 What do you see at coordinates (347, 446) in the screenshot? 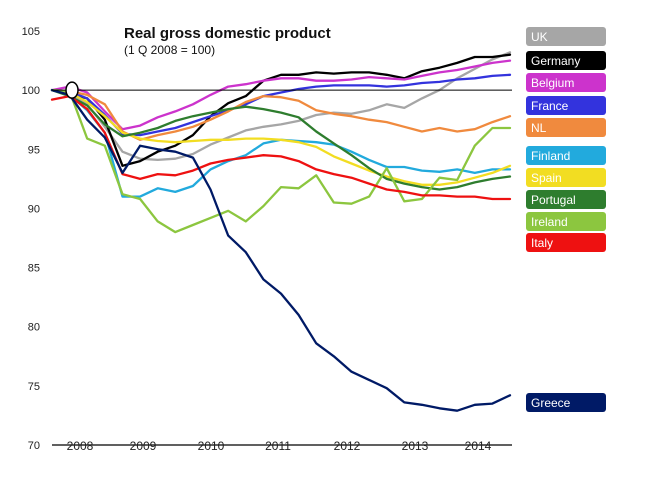
I see `x-tick-label-2012: 2012` at bounding box center [347, 446].